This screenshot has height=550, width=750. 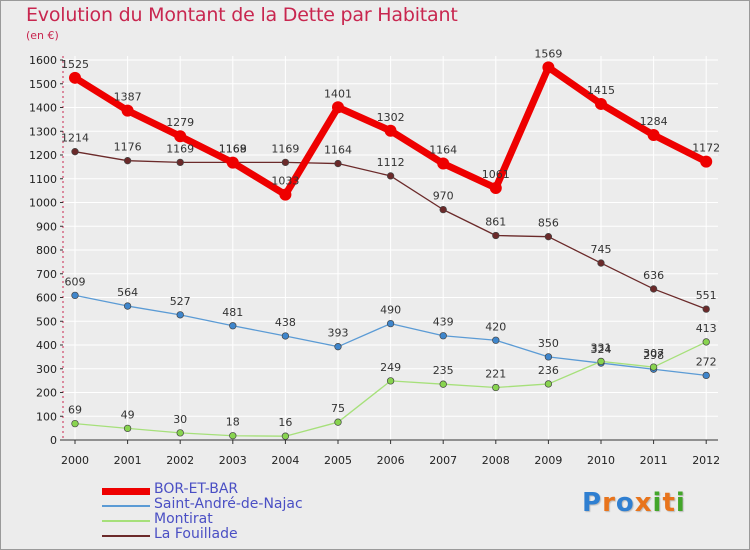 I want to click on data-label: 221, so click(x=495, y=374).